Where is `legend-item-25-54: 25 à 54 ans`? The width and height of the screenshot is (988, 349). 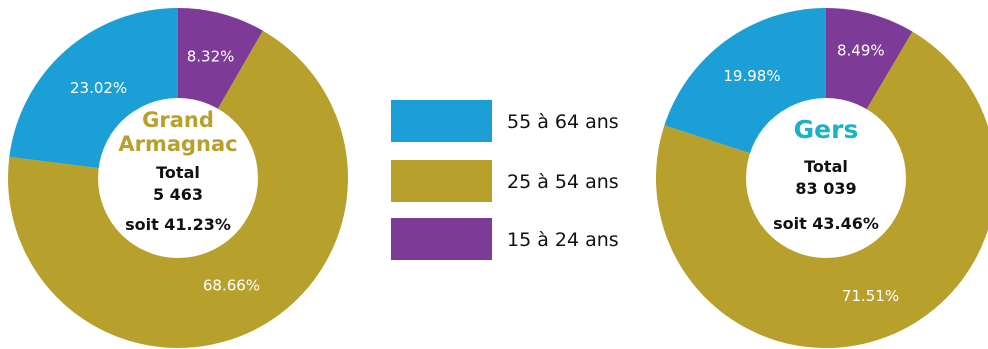
legend-item-25-54: 25 à 54 ans is located at coordinates (505, 181).